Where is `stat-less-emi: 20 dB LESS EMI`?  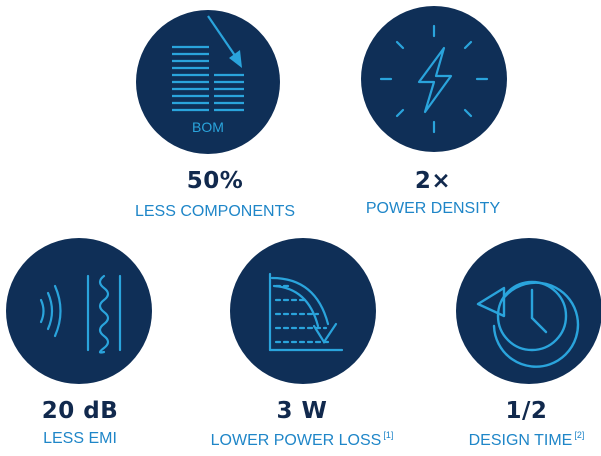
stat-less-emi: 20 dB LESS EMI is located at coordinates (80, 343).